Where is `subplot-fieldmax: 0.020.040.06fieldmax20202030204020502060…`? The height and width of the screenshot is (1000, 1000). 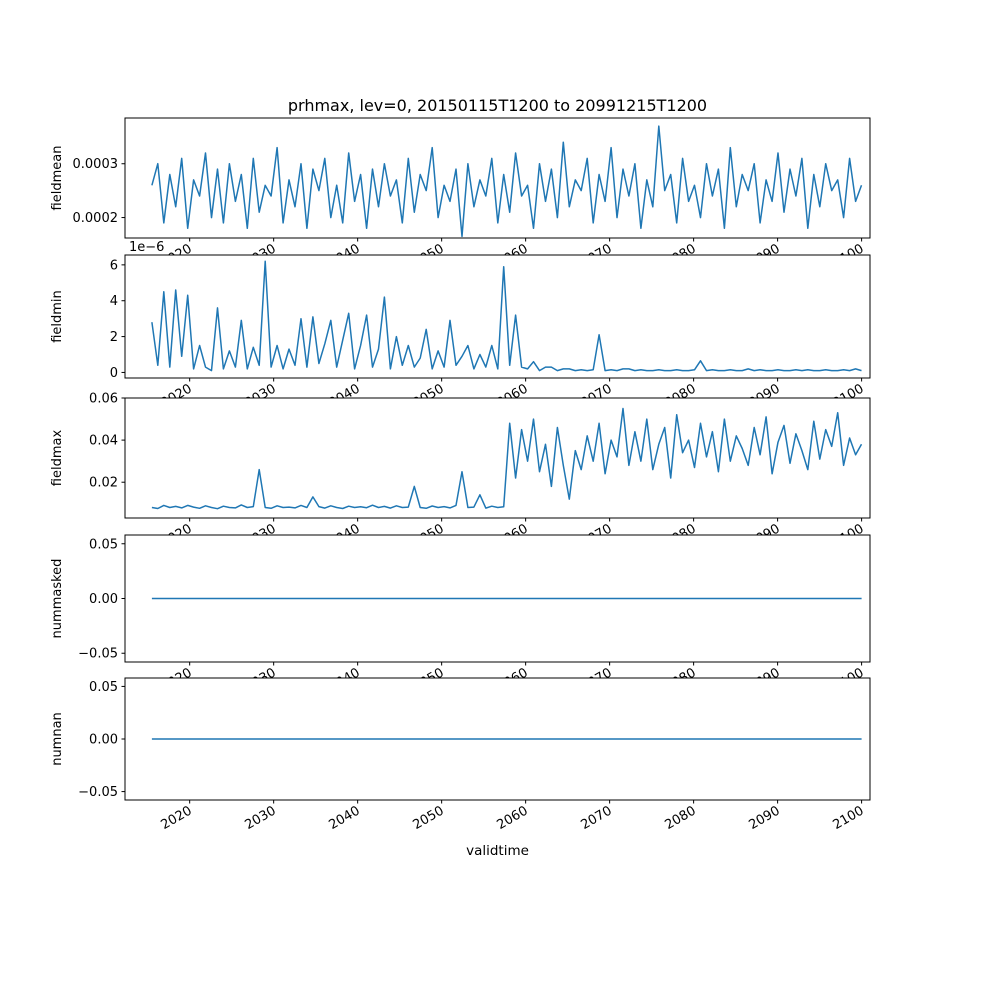
subplot-fieldmax: 0.020.040.06fieldmax20202030204020502060… is located at coordinates (460, 471).